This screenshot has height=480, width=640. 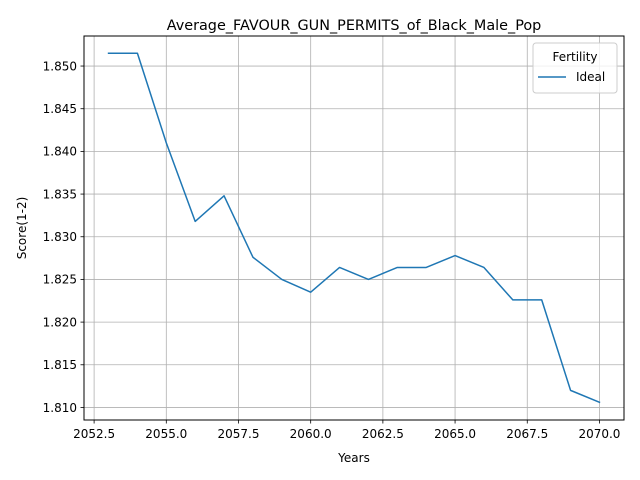 I want to click on x-tick-label: 2070.0, so click(x=599, y=434).